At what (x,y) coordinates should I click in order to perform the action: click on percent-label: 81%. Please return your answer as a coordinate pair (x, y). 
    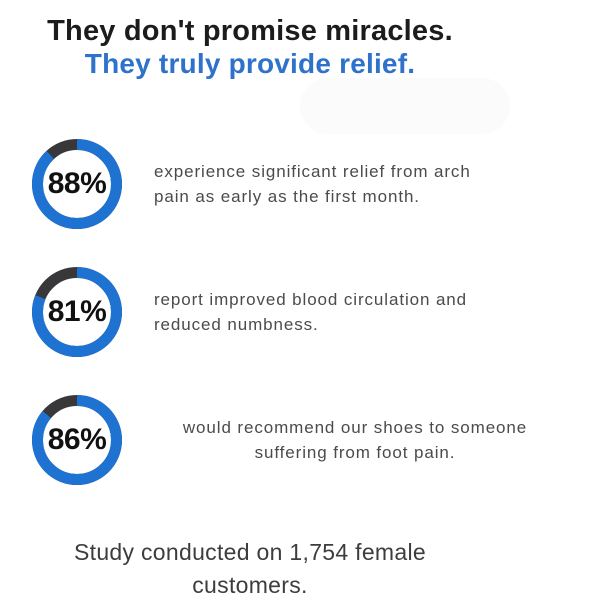
    Looking at the image, I should click on (77, 311).